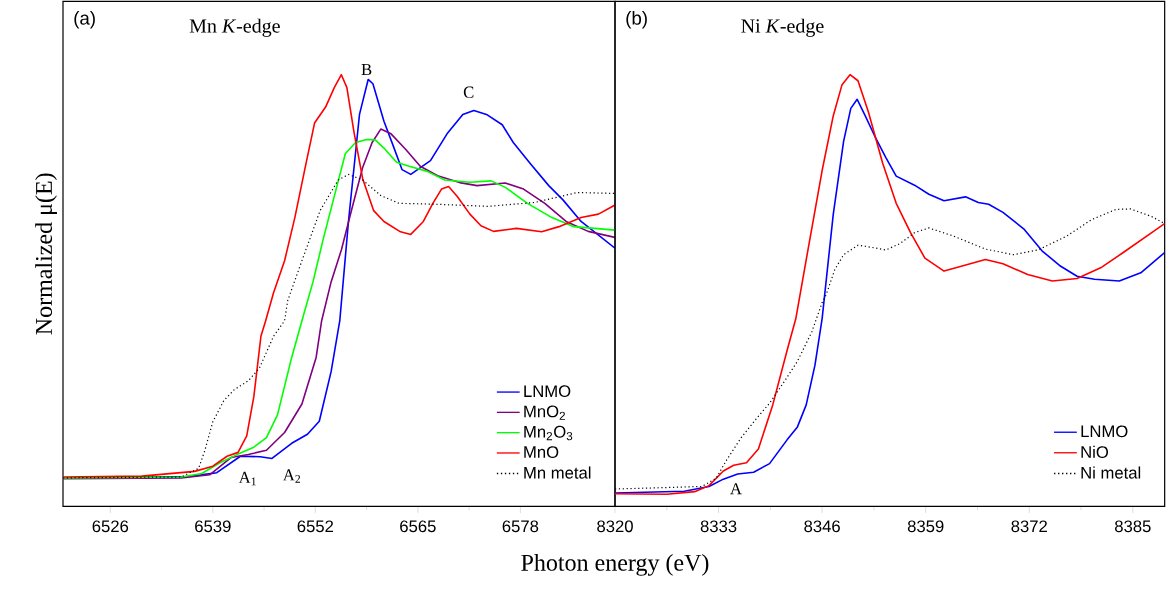 The width and height of the screenshot is (1166, 592). I want to click on text: (b), so click(636, 20).